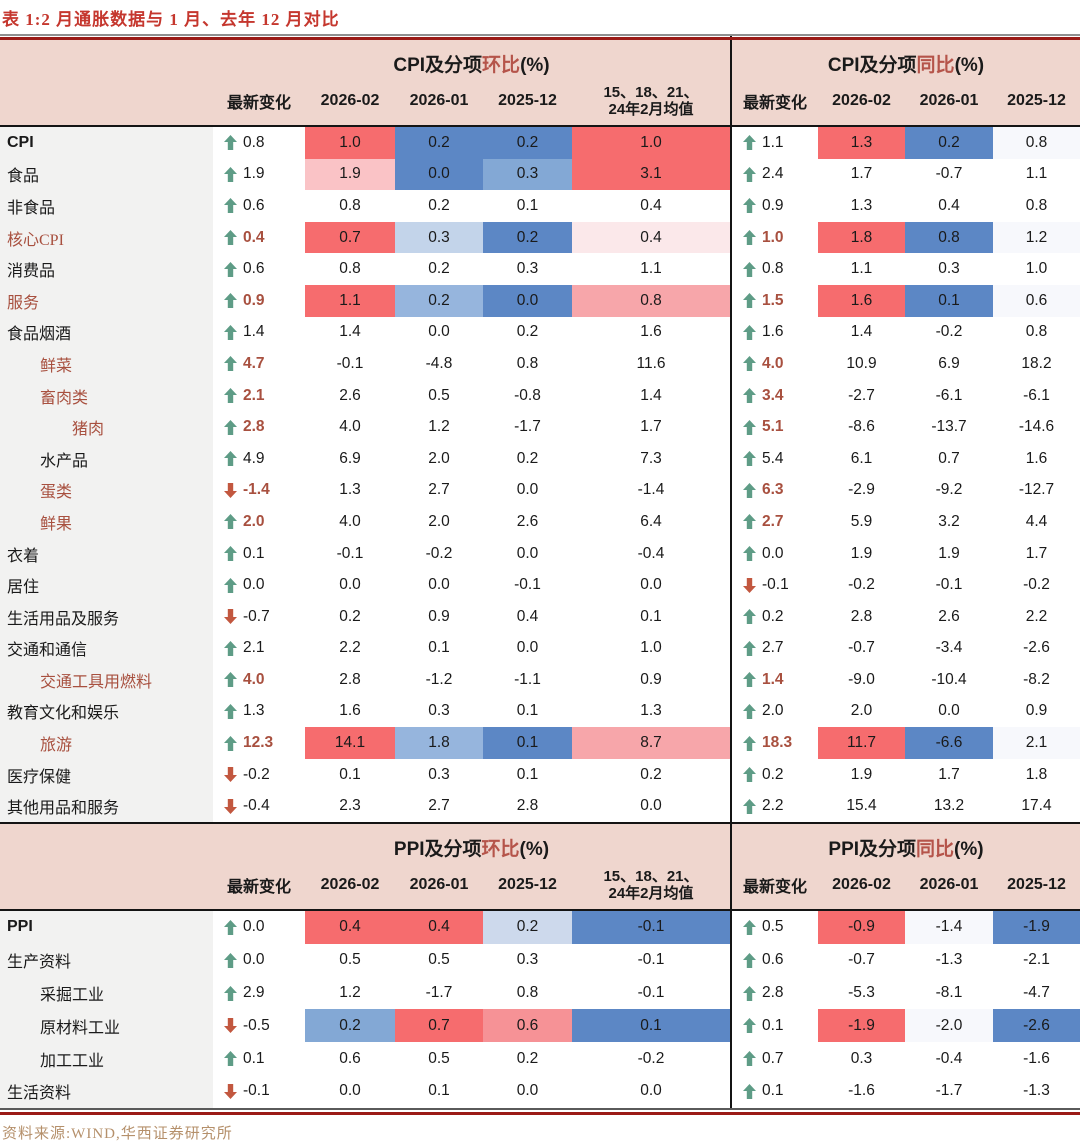 The height and width of the screenshot is (1143, 1080). I want to click on latest-change-value: 1.1, so click(773, 142).